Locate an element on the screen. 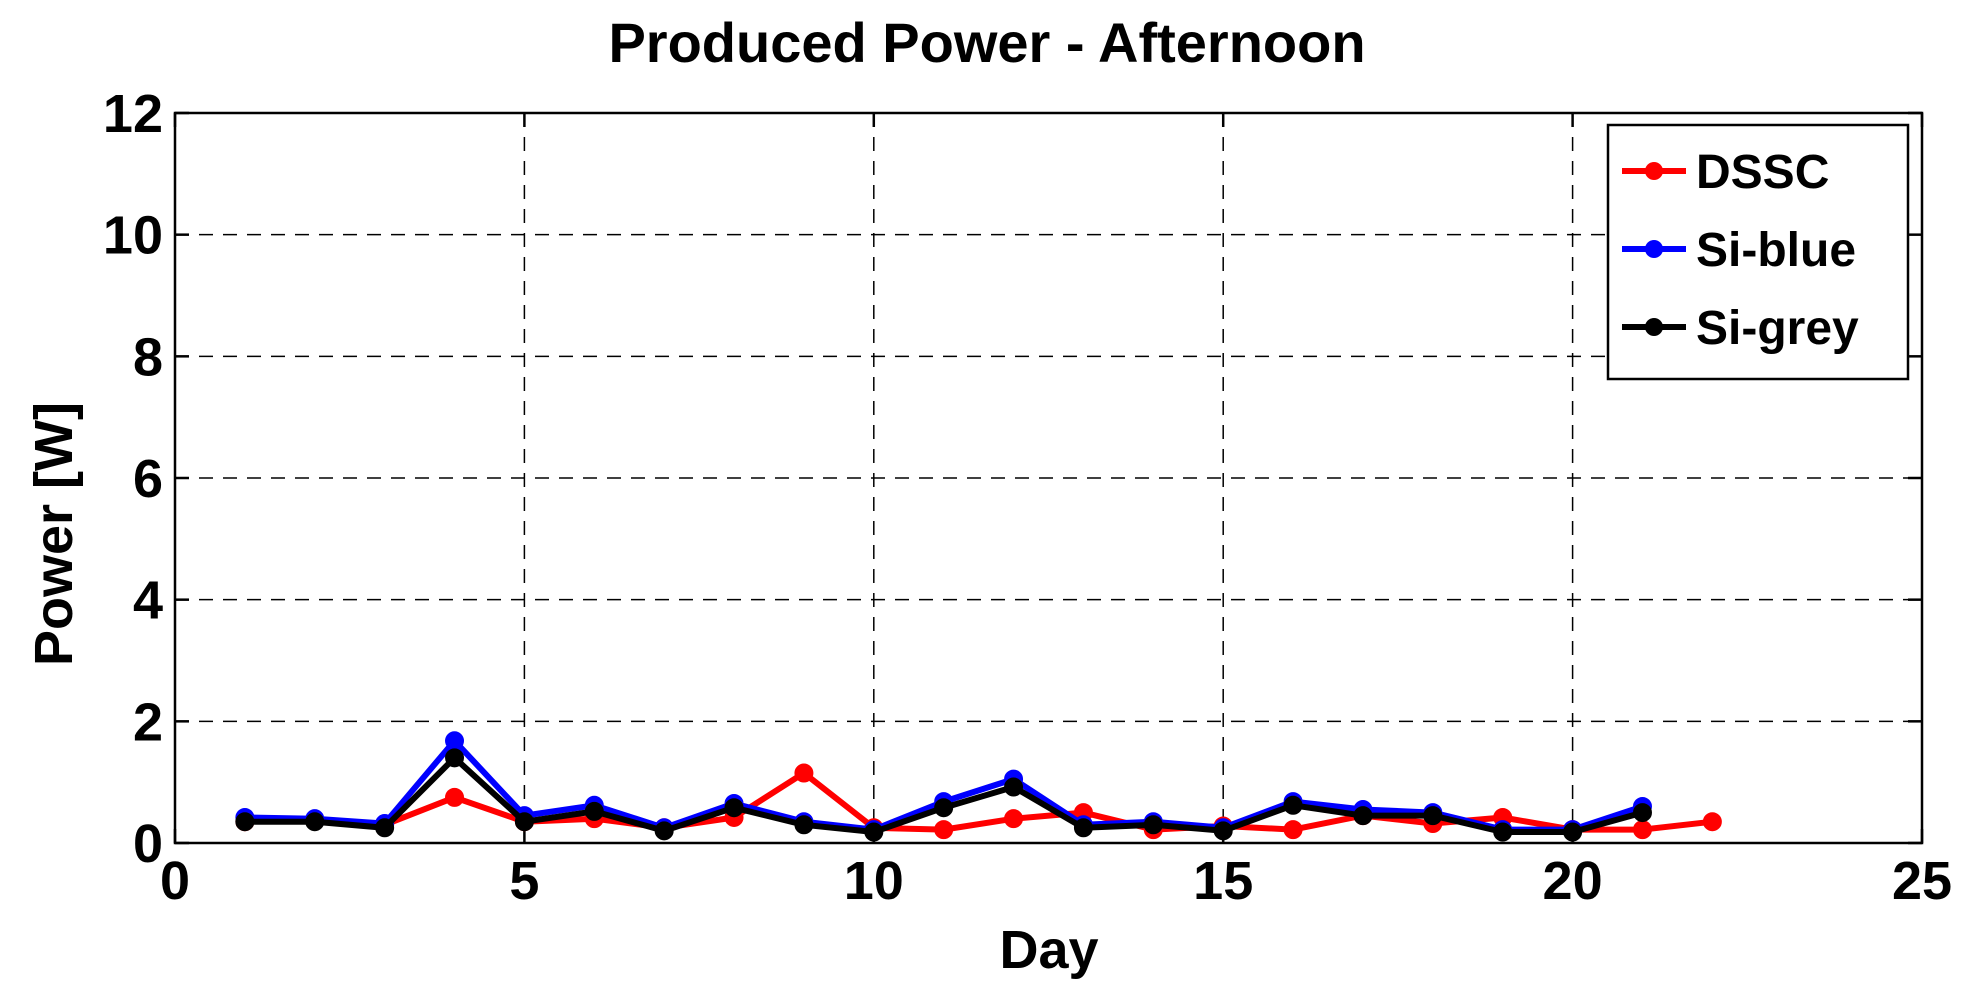 Image resolution: width=1974 pixels, height=994 pixels. legend-marker-si-blue is located at coordinates (1654, 249).